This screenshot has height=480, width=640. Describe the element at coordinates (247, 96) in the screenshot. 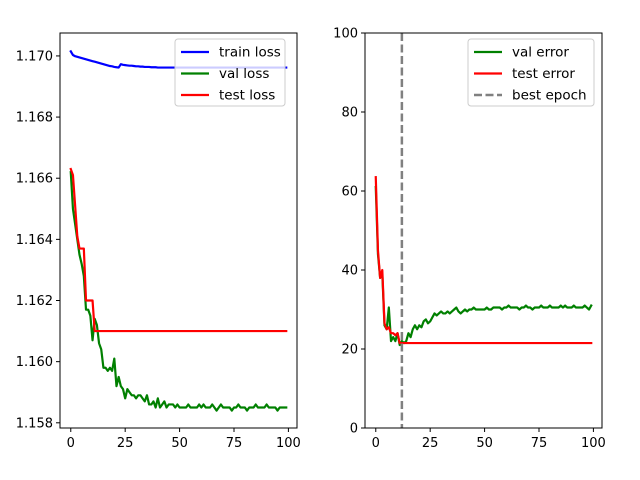

I see `legend-label-test-loss: test loss` at that location.